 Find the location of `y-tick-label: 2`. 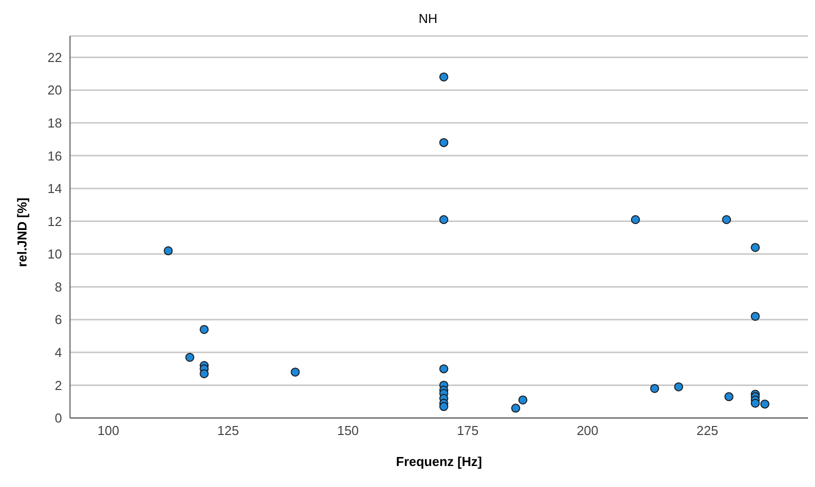

y-tick-label: 2 is located at coordinates (58, 385).